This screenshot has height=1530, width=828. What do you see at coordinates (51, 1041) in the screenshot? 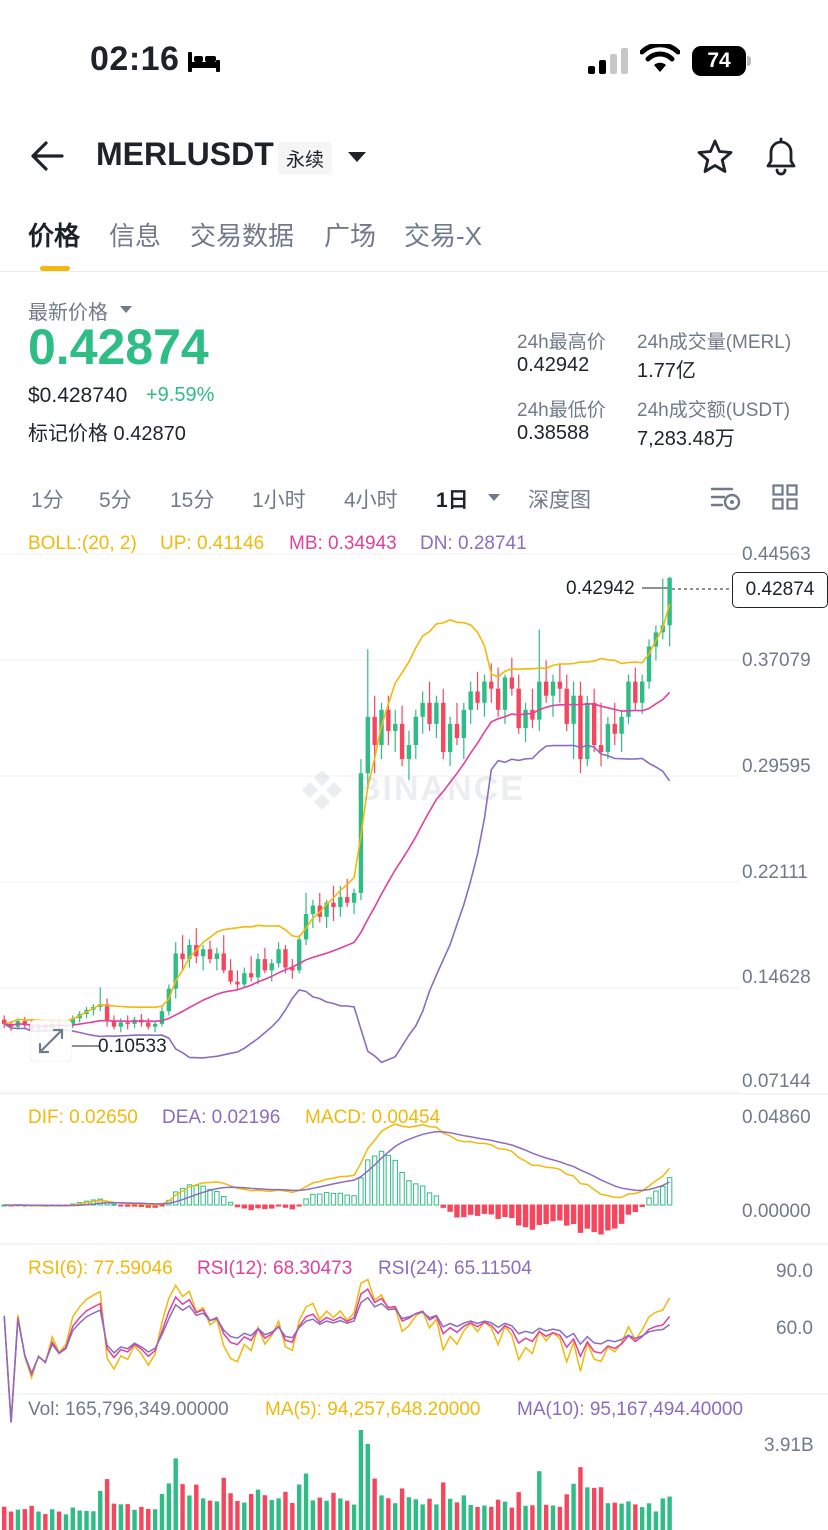
I see `fullscreen-expand-icon` at bounding box center [51, 1041].